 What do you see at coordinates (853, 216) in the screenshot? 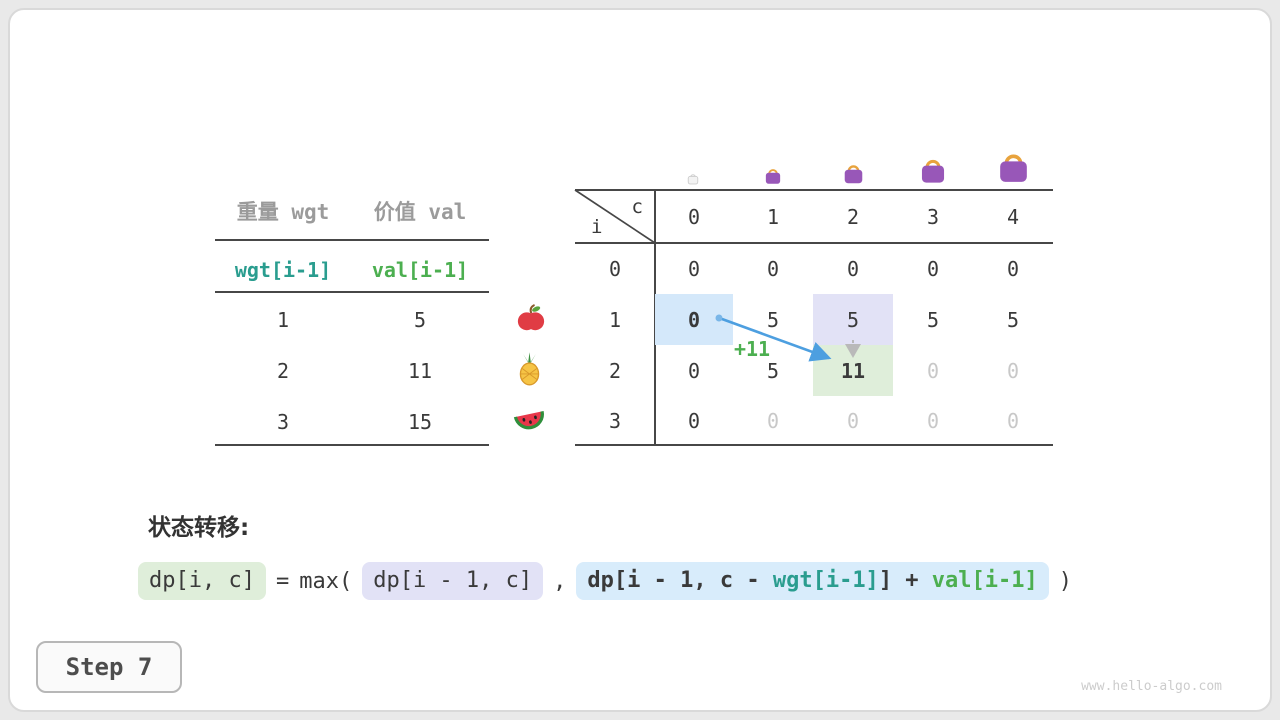
I see `dp-col-header-2: 2` at bounding box center [853, 216].